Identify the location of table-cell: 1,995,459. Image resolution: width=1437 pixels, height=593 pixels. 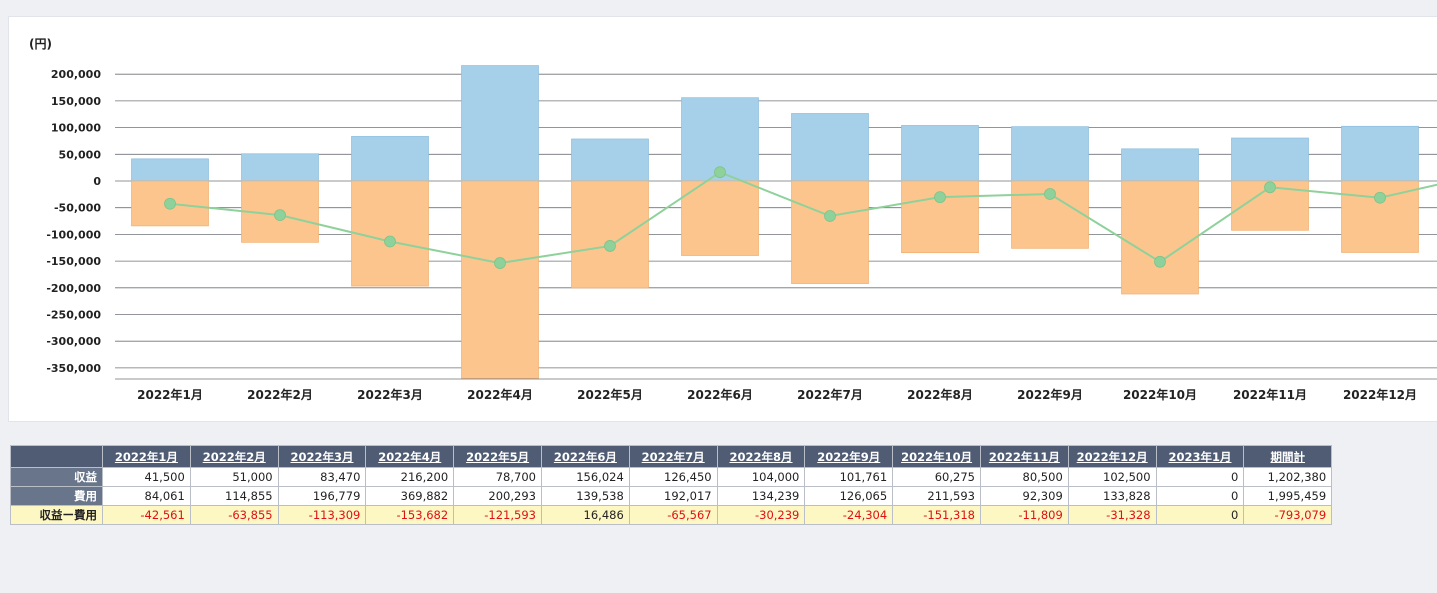
(1288, 496).